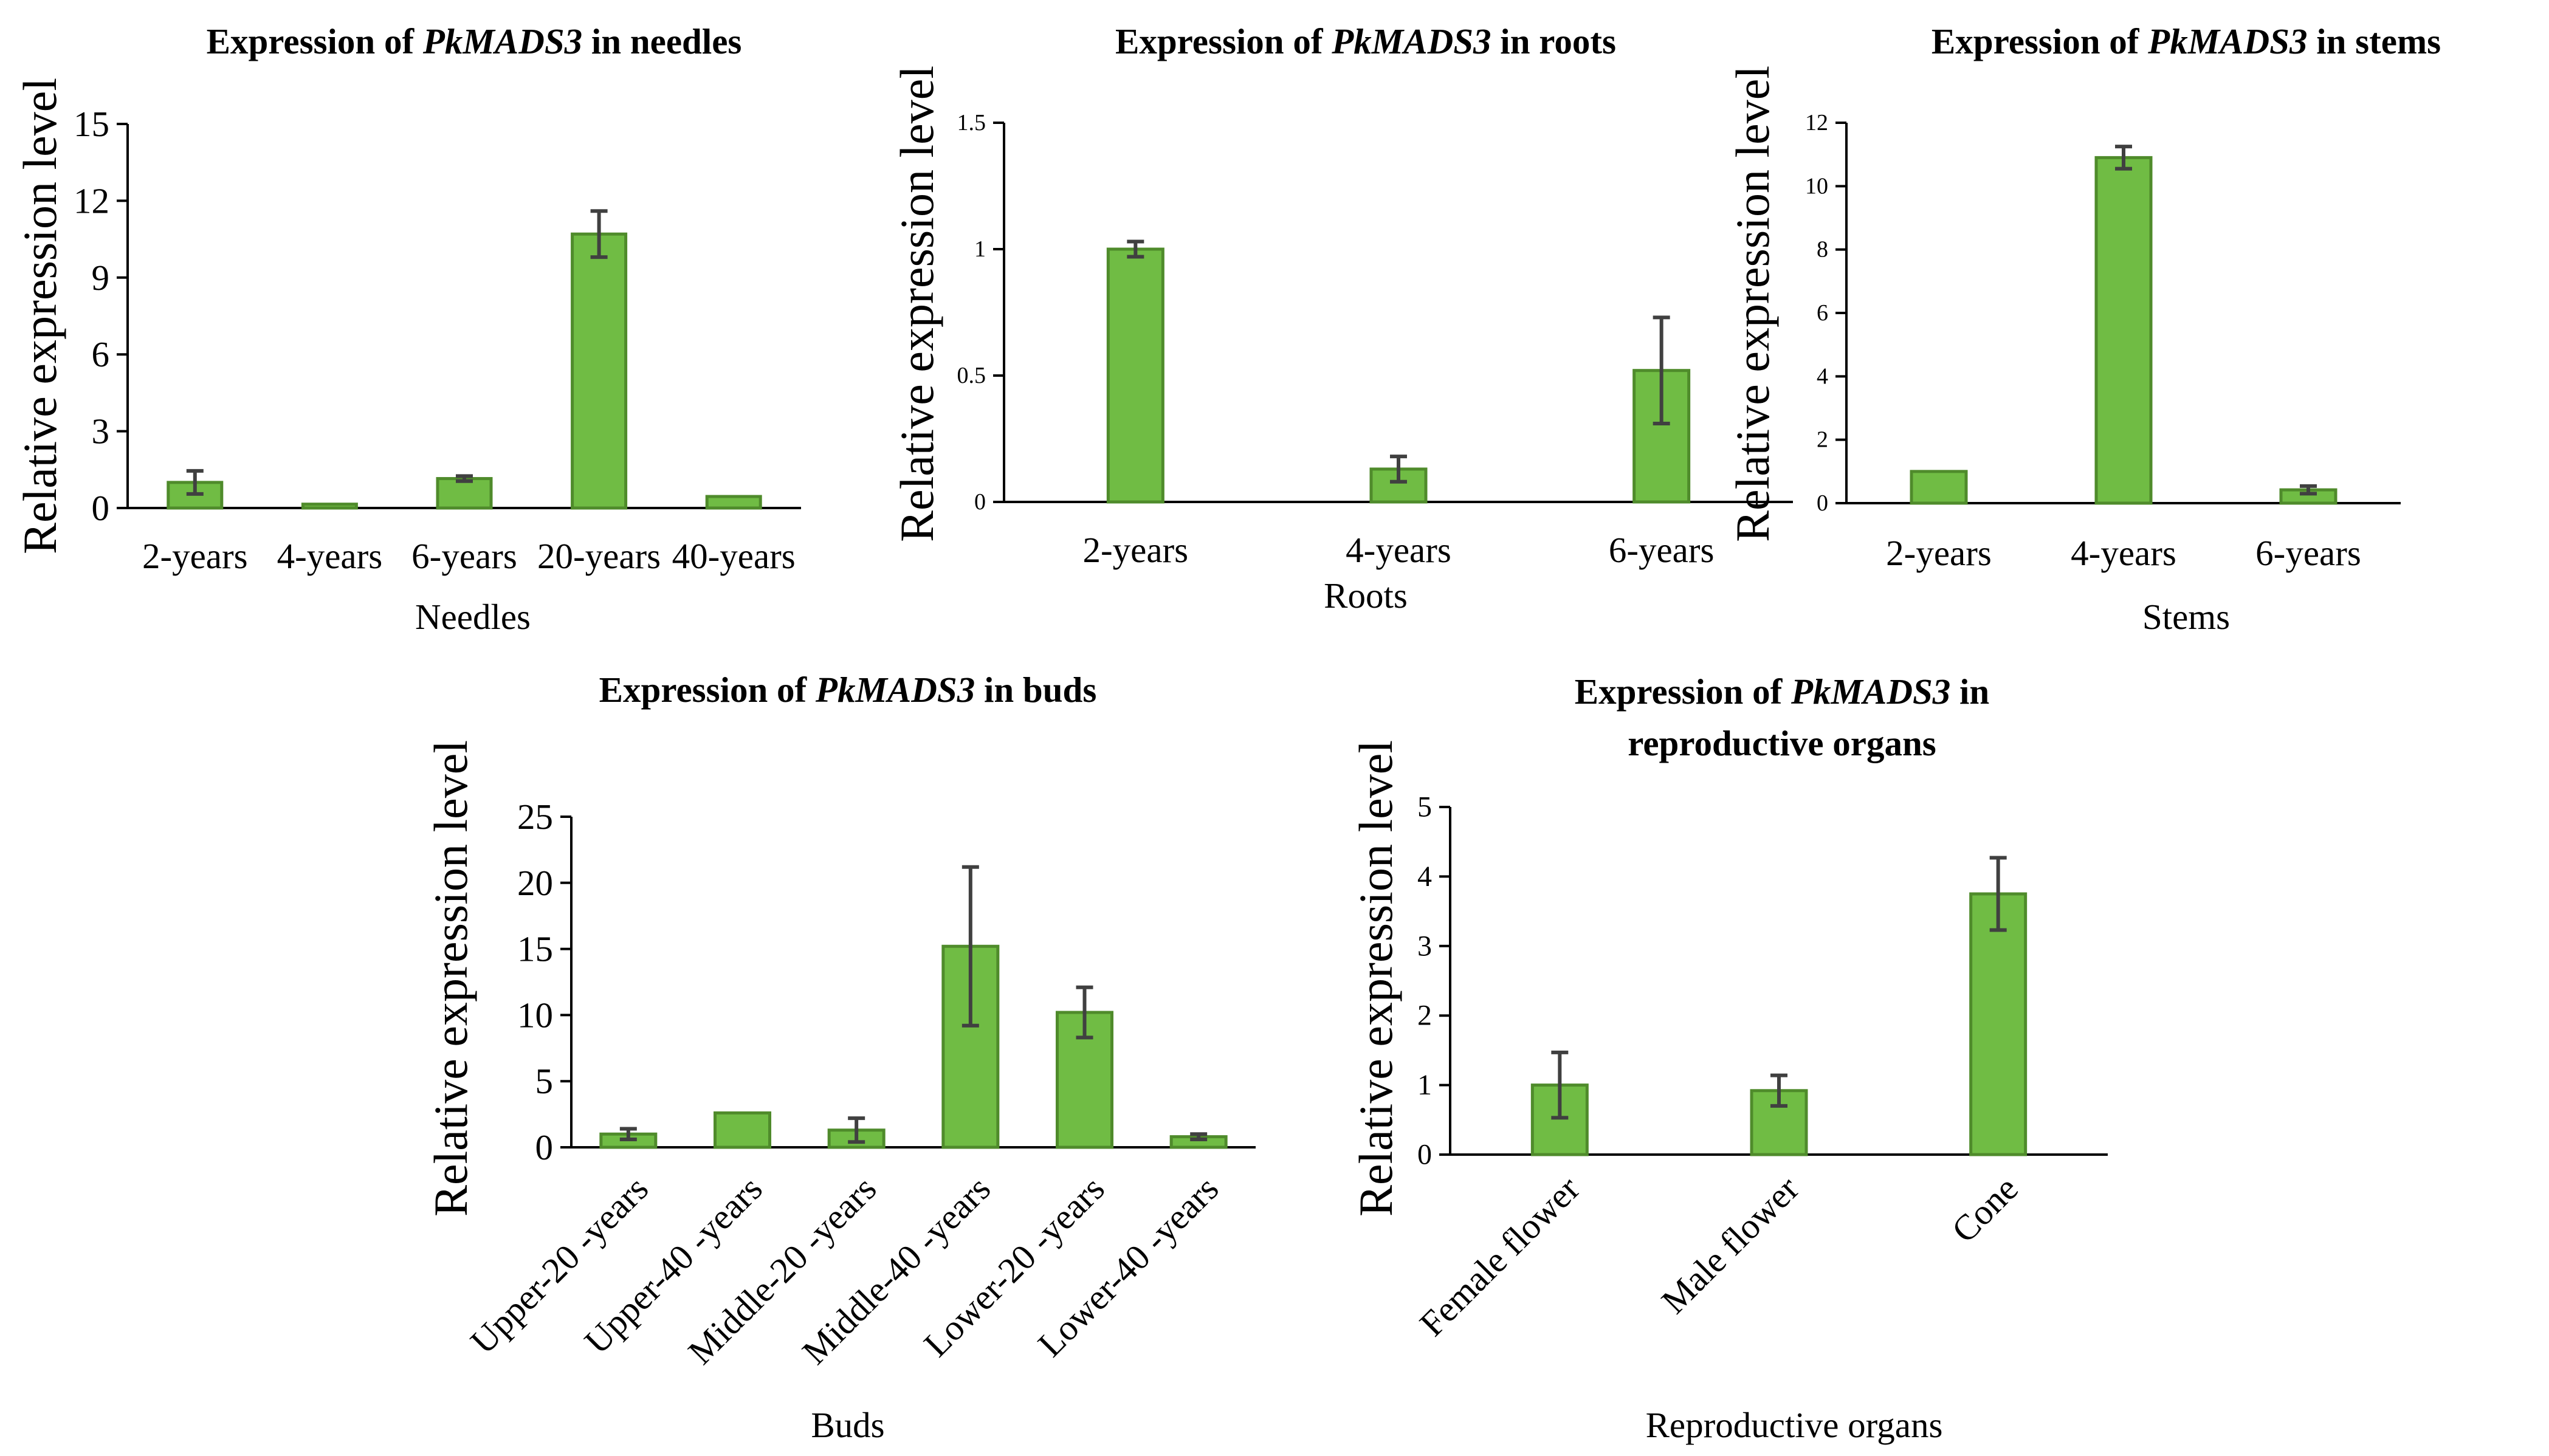  Describe the element at coordinates (1782, 743) in the screenshot. I see `chart-title: reproductive organs` at that location.